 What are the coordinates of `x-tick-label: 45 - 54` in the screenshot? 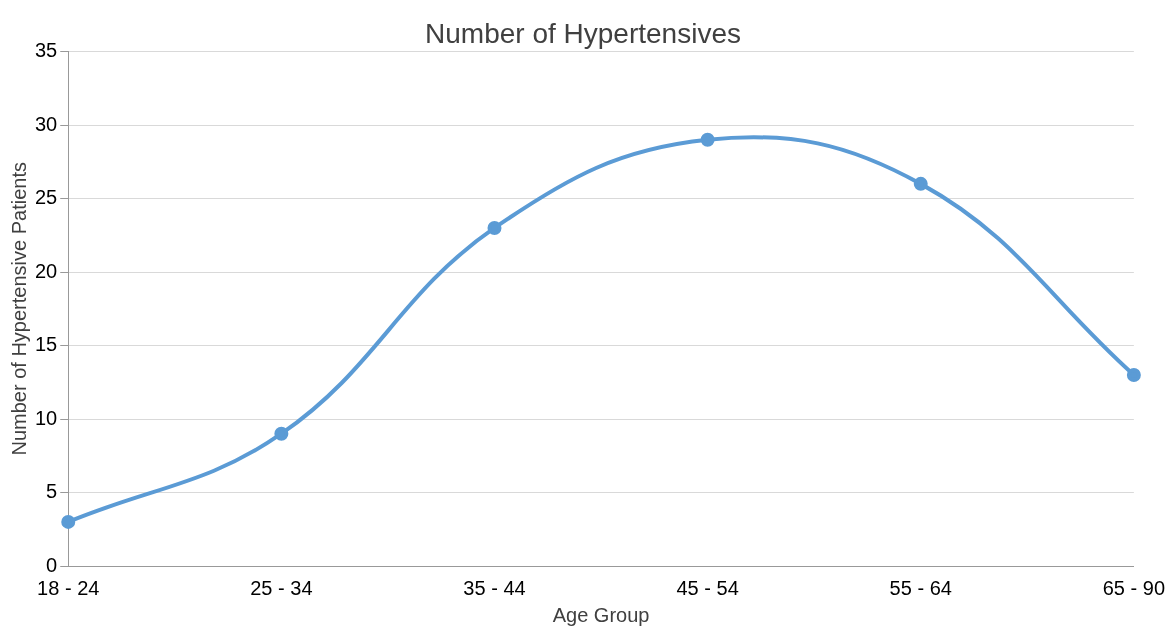 It's located at (707, 587).